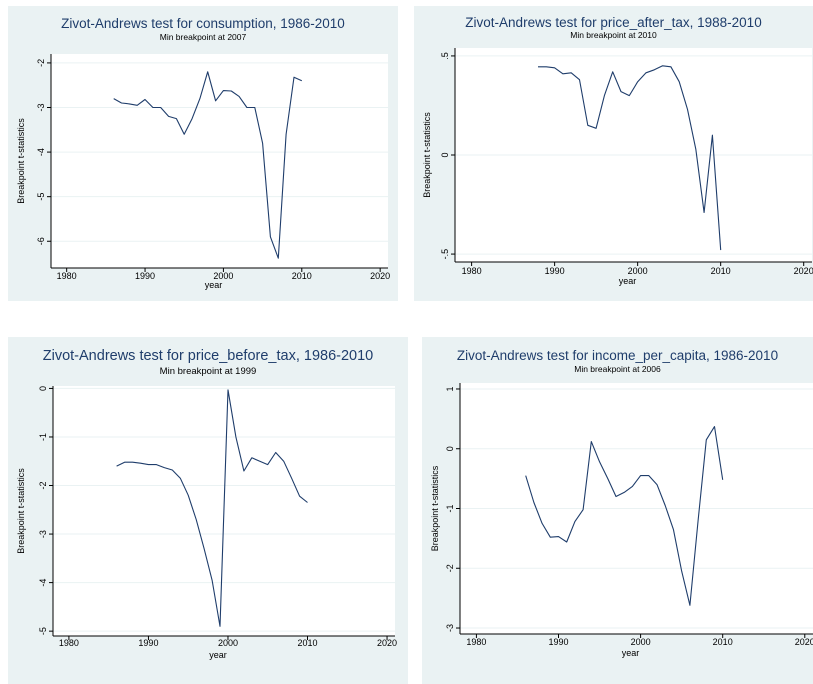  I want to click on chart-subtitle: Min breakpoint at 1999, so click(208, 371).